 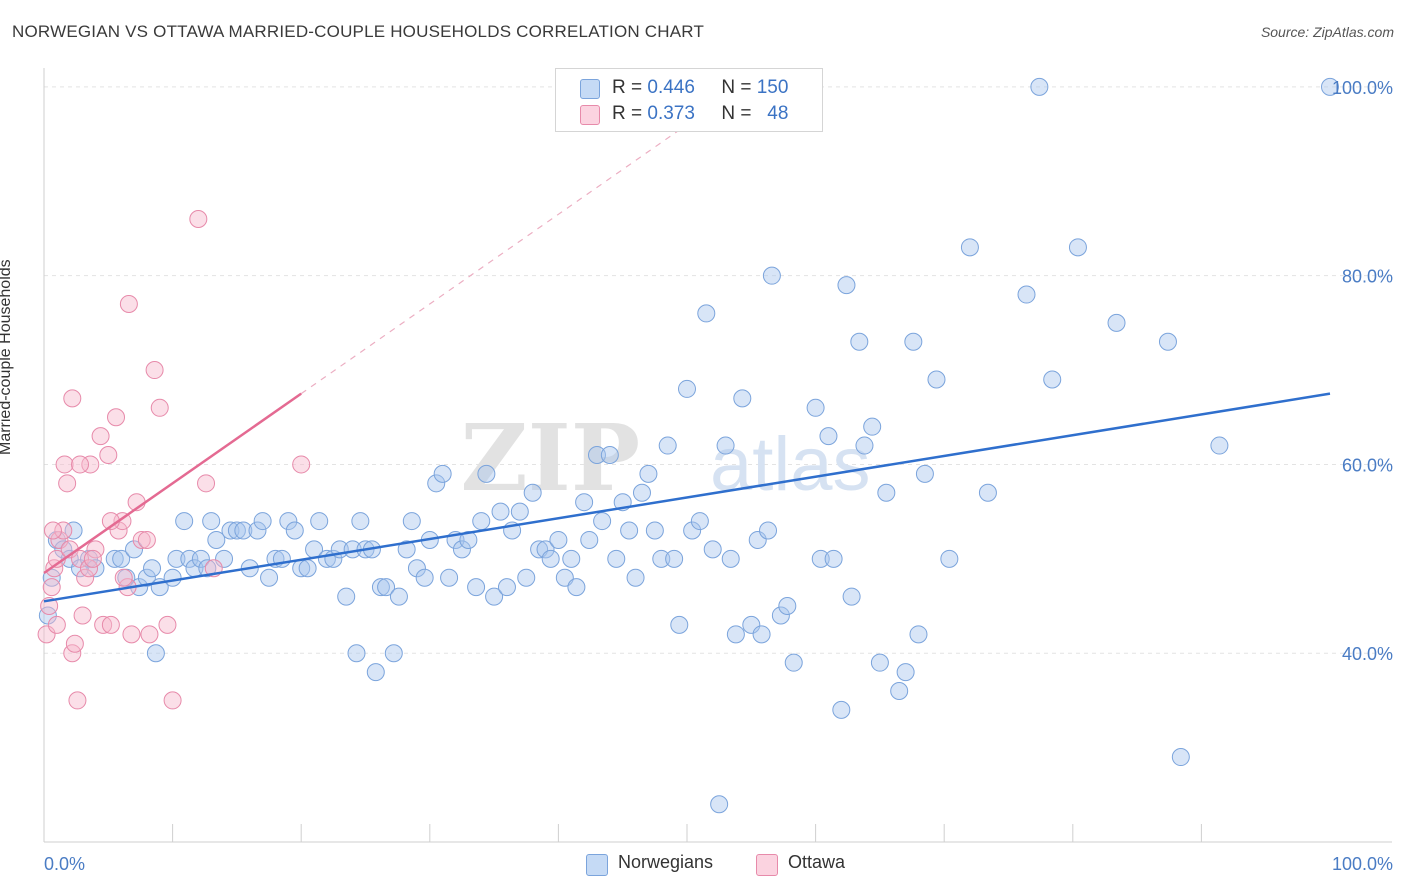 I want to click on y-tick-label: 40.0%, so click(x=1367, y=654).